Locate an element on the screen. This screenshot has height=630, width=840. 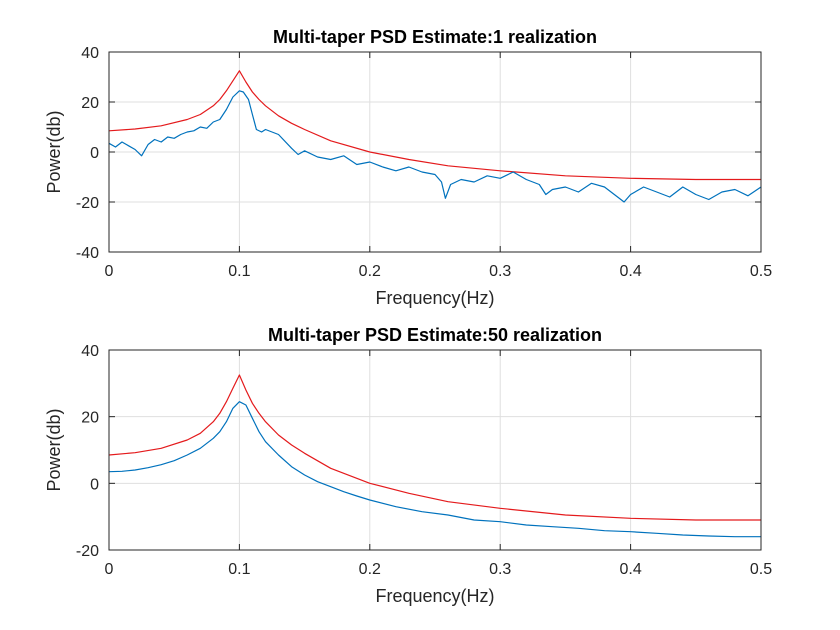
series-line-blue is located at coordinates (435, 146).